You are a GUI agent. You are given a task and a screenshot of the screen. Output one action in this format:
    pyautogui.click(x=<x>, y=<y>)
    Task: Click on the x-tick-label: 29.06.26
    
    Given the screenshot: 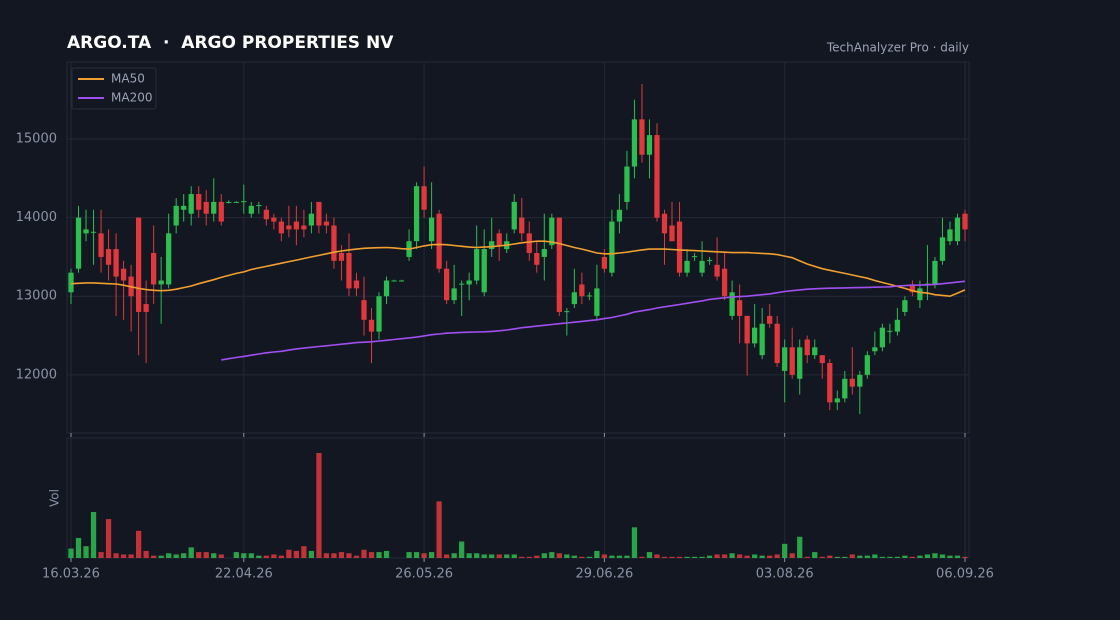 What is the action you would take?
    pyautogui.click(x=604, y=574)
    